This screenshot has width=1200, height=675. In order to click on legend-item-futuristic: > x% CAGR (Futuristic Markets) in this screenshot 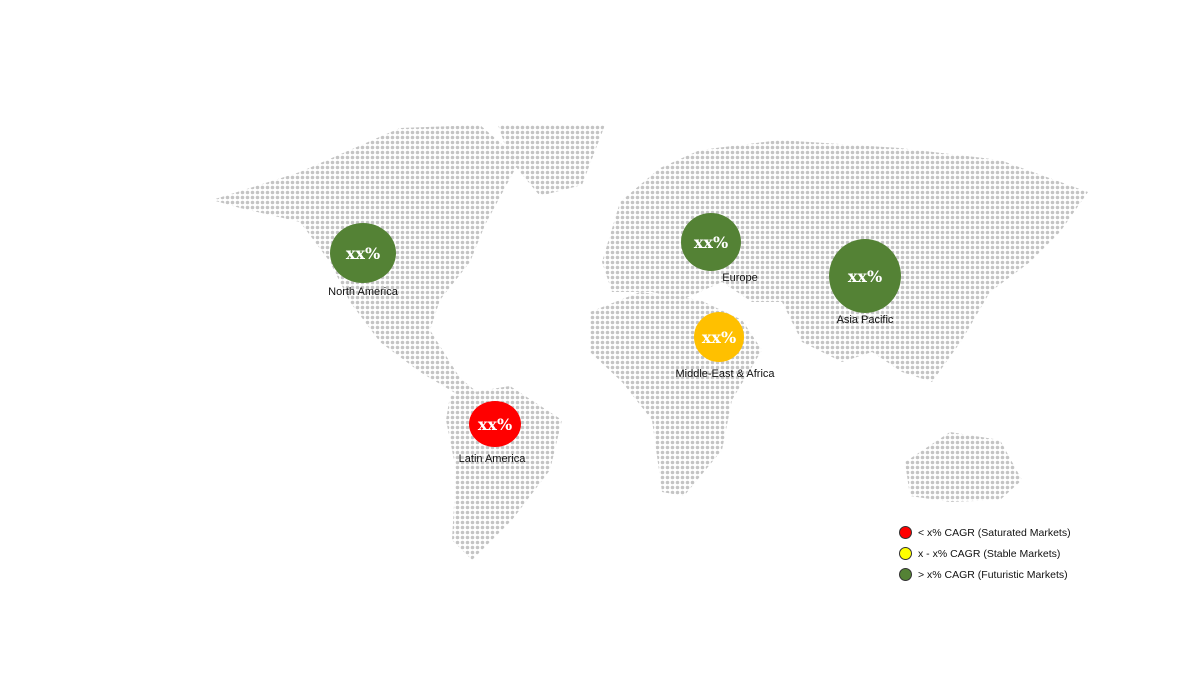, I will do `click(985, 574)`.